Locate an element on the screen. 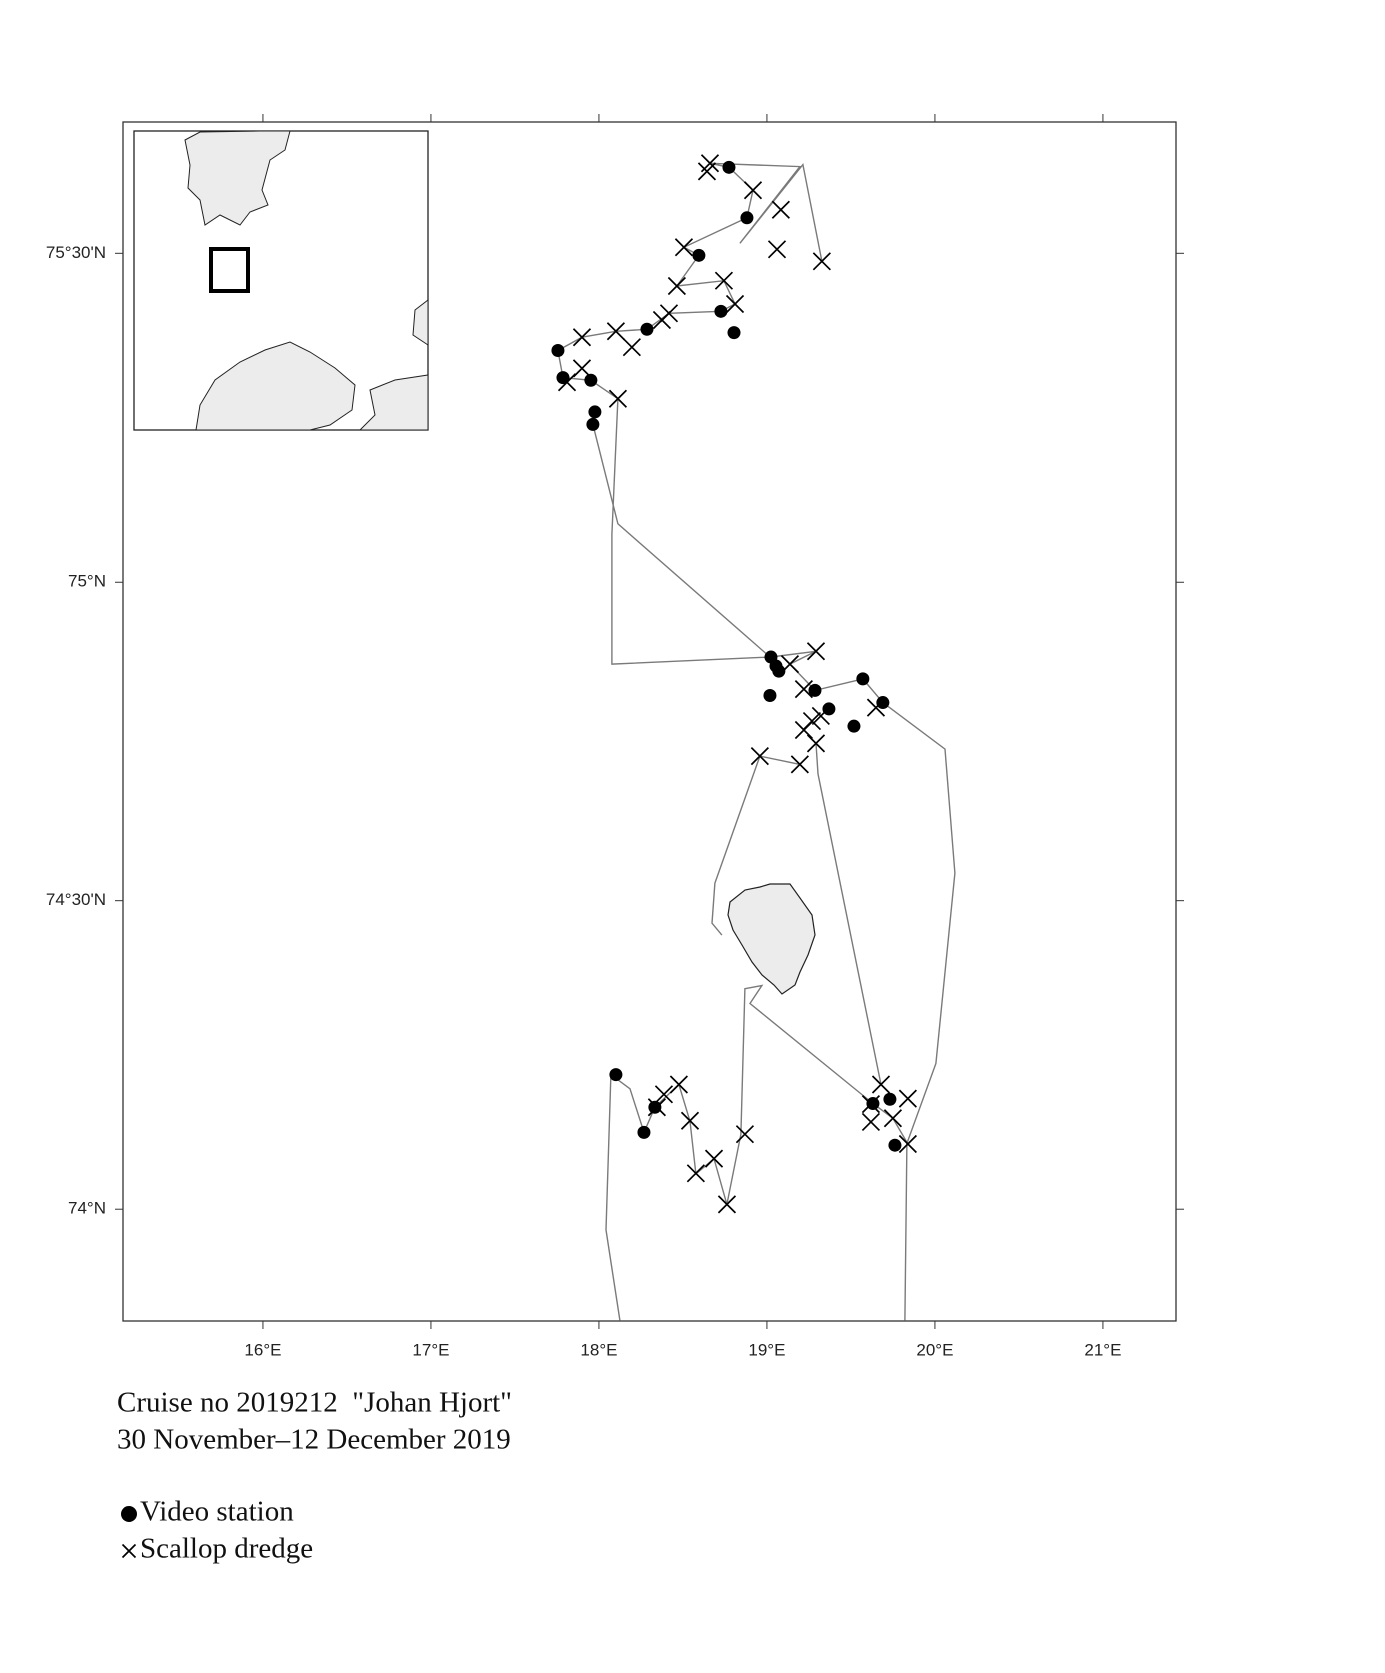 The width and height of the screenshot is (1385, 1673). x-tick-label: 17°E is located at coordinates (430, 1349).